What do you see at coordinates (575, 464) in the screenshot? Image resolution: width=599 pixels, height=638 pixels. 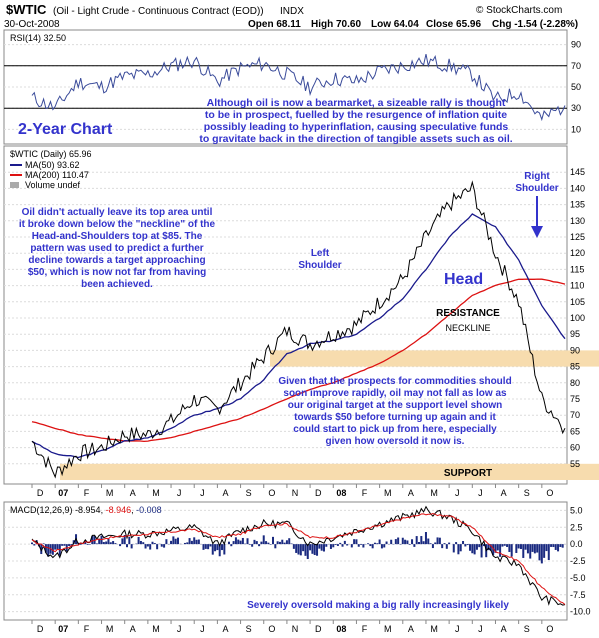 I see `price-tick-55: 55` at bounding box center [575, 464].